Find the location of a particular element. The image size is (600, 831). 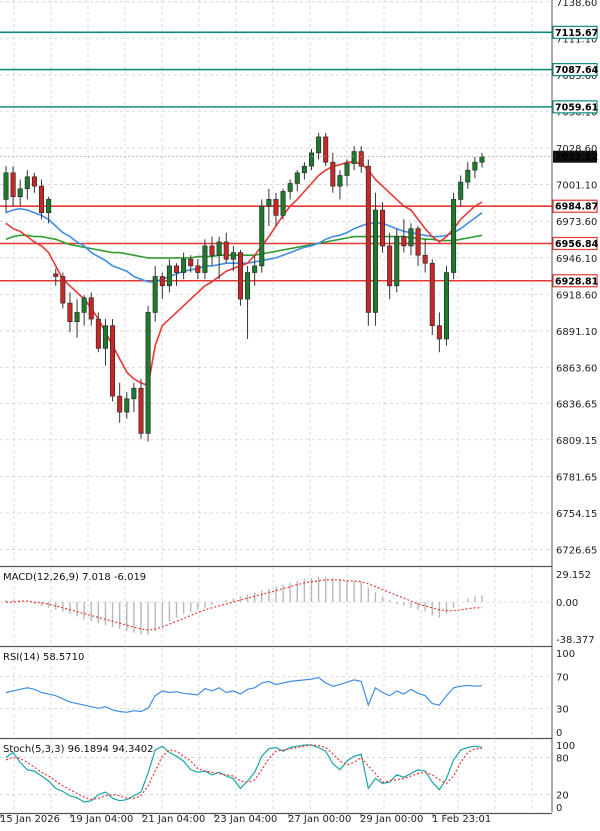

date-axis-label: 21 Jan 04:00 is located at coordinates (173, 819).